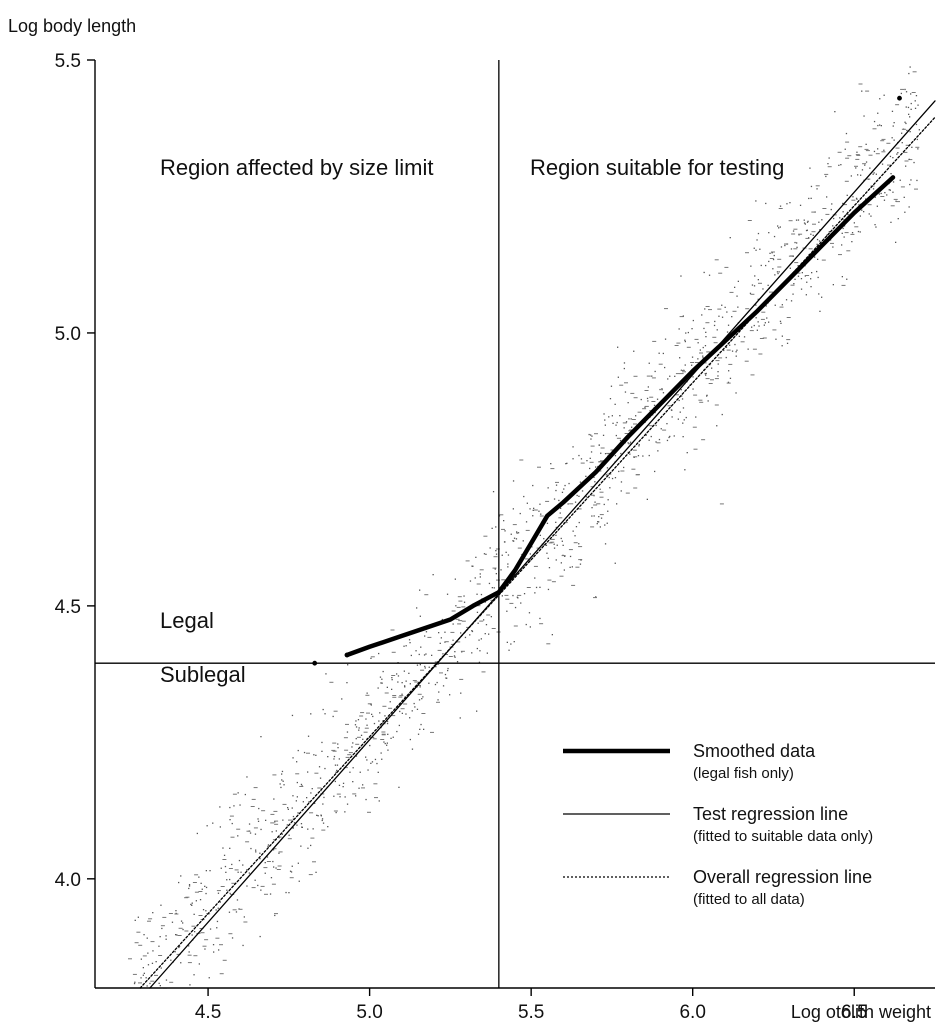  Describe the element at coordinates (692, 1012) in the screenshot. I see `x-tick-label: 6.0` at that location.